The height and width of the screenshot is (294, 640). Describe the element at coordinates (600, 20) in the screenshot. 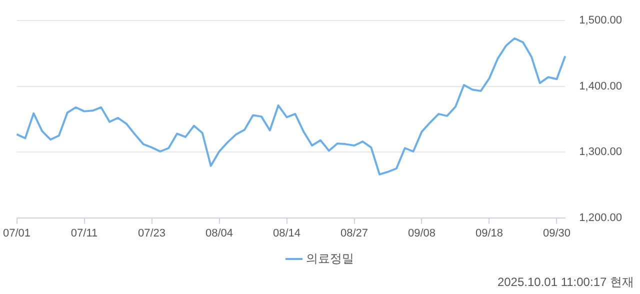

I see `y-tick-label: 1,500.00` at that location.